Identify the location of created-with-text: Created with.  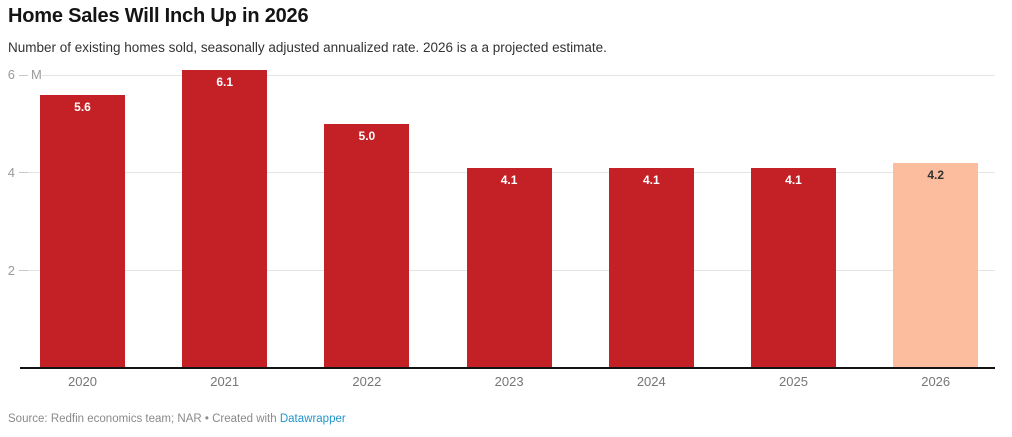
(246, 419).